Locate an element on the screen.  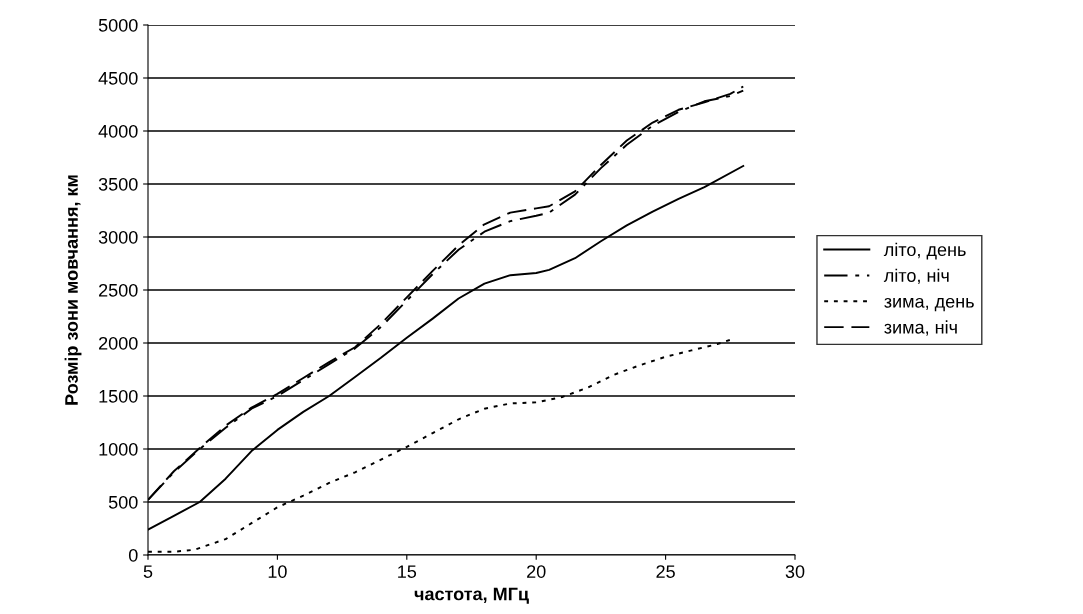
y-tick-label: 5000 is located at coordinates (118, 25).